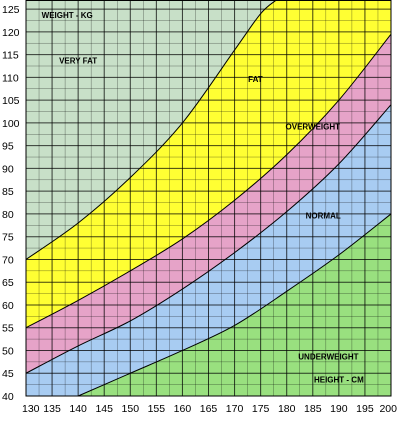  Describe the element at coordinates (328, 357) in the screenshot. I see `zone-label-underweight: UNDERWEIGHT` at that location.